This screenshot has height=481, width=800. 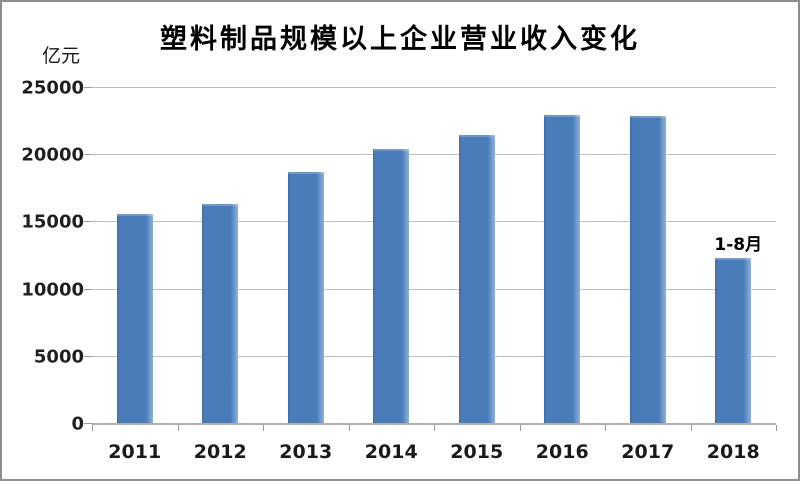 I want to click on y-axis-label: 20000, so click(x=52, y=155).